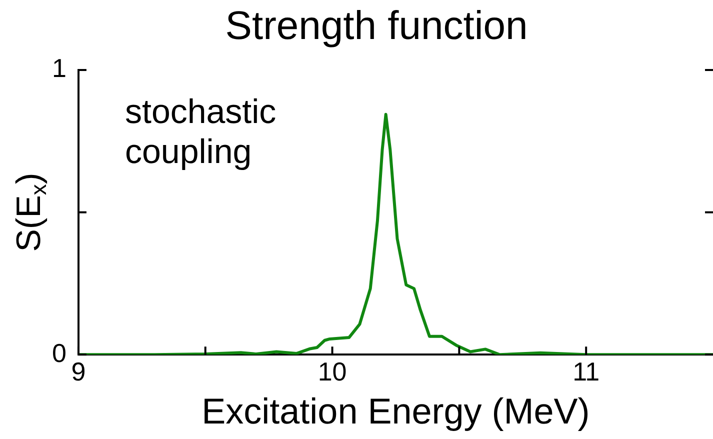  I want to click on x-tick-label: 11, so click(586, 371).